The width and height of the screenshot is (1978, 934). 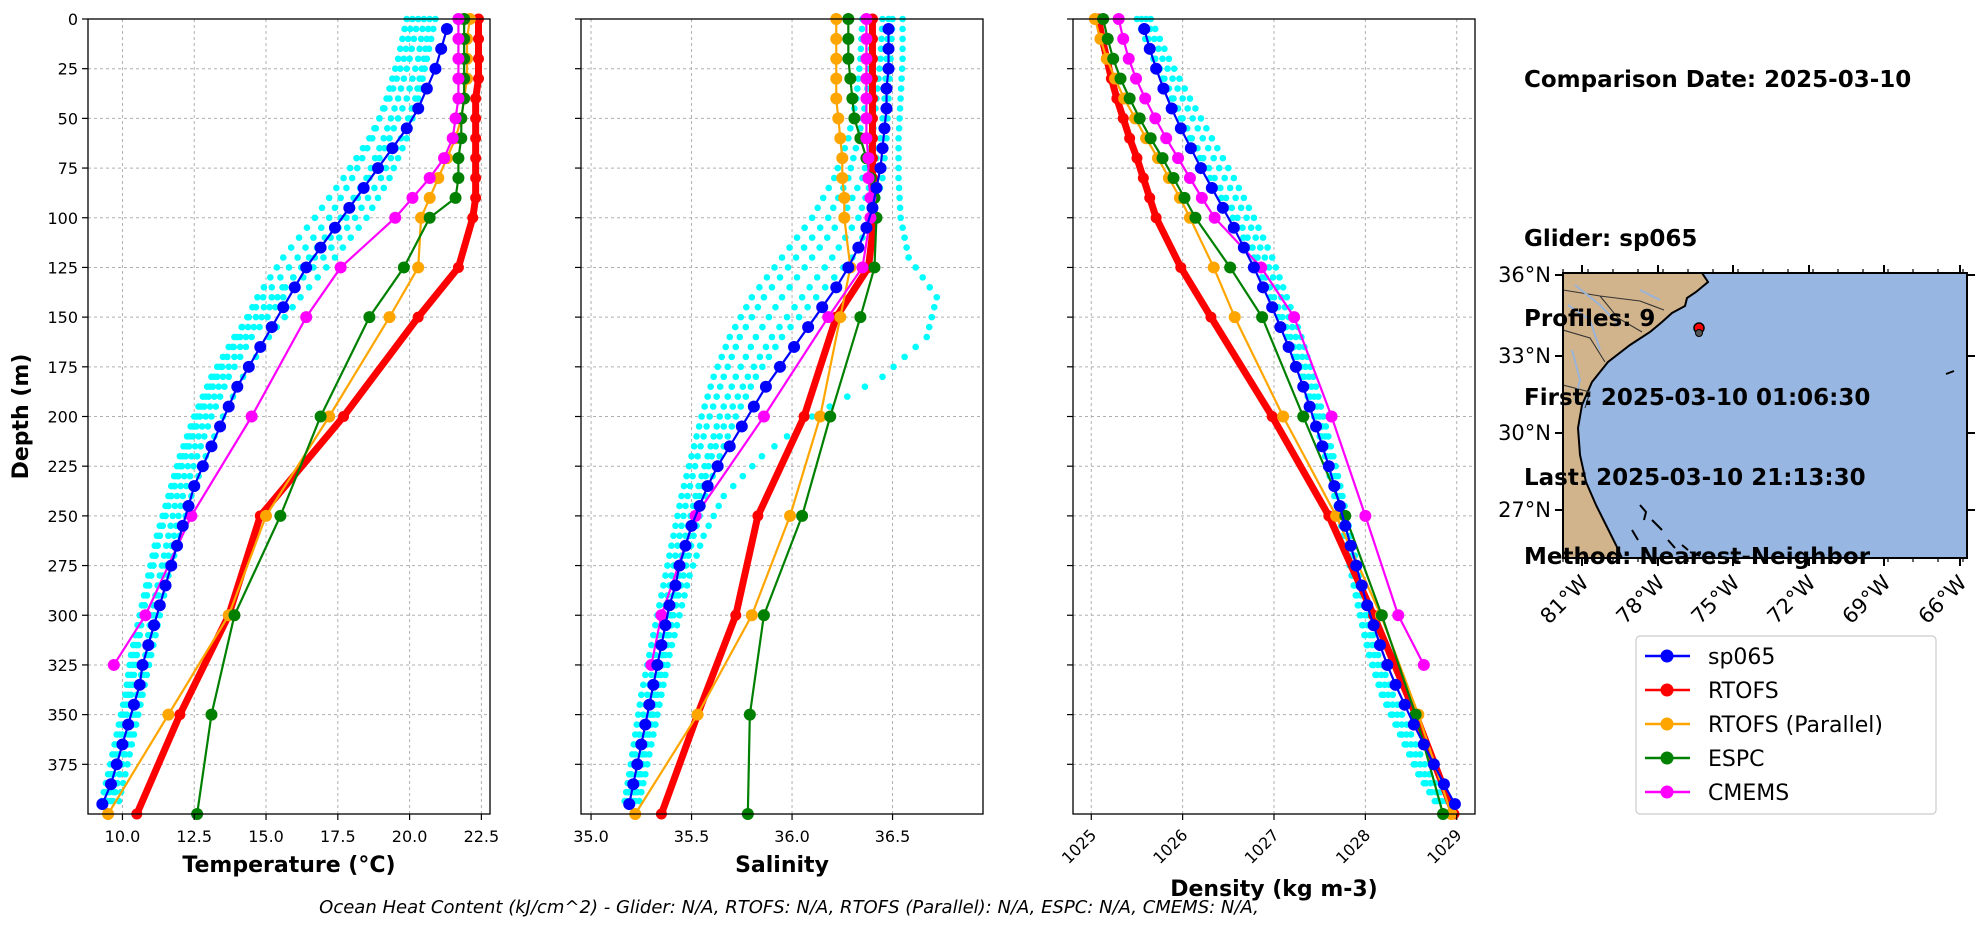 What do you see at coordinates (62, 566) in the screenshot?
I see `y-tick-label: 275` at bounding box center [62, 566].